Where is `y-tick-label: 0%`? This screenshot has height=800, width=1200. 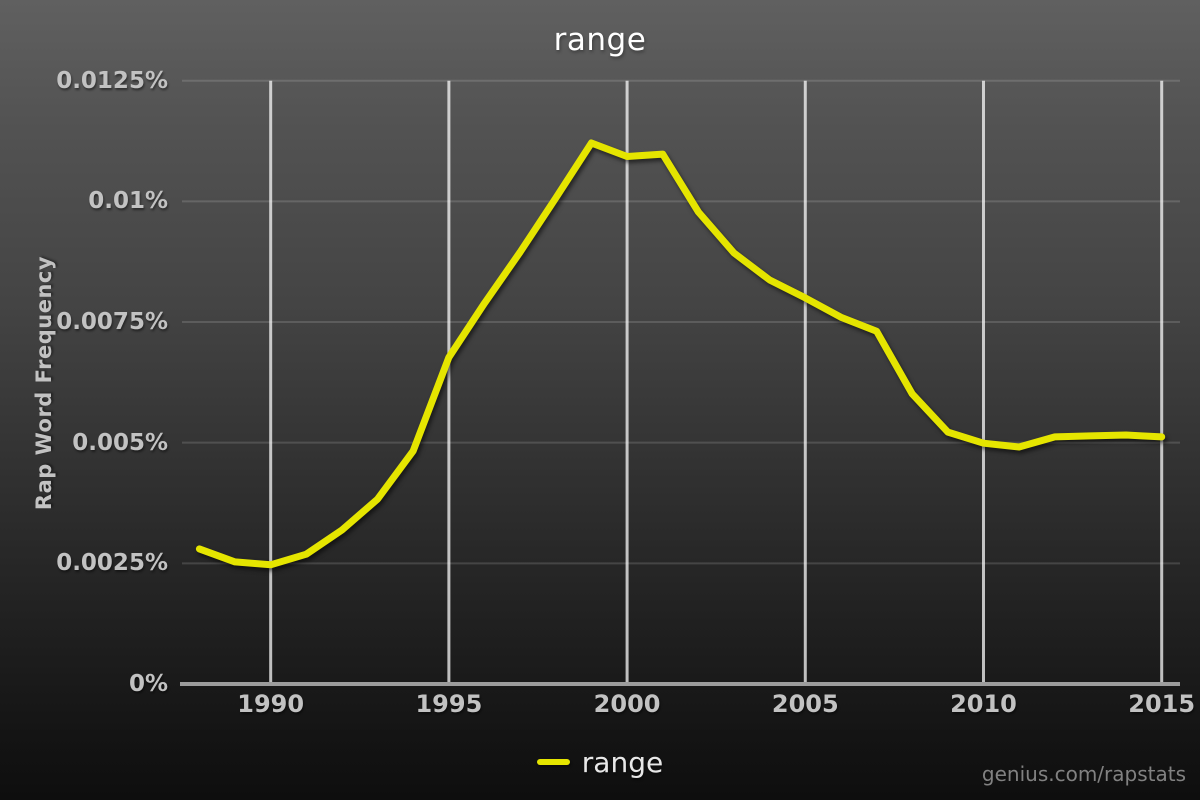
y-tick-label: 0% is located at coordinates (148, 684).